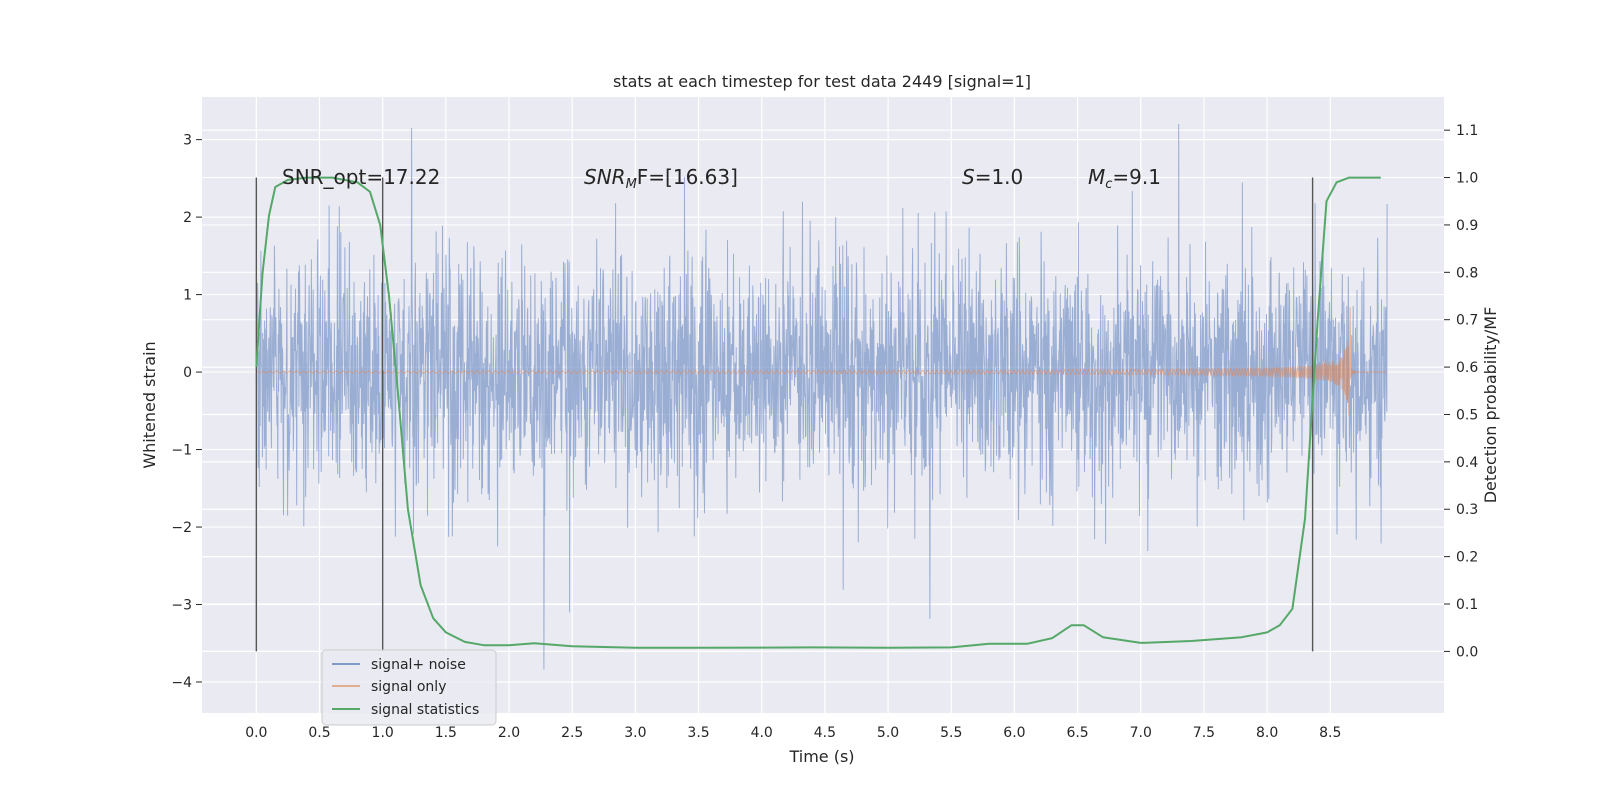 The image size is (1600, 800). What do you see at coordinates (1467, 415) in the screenshot?
I see `y-right-tick-label: 0.5` at bounding box center [1467, 415].